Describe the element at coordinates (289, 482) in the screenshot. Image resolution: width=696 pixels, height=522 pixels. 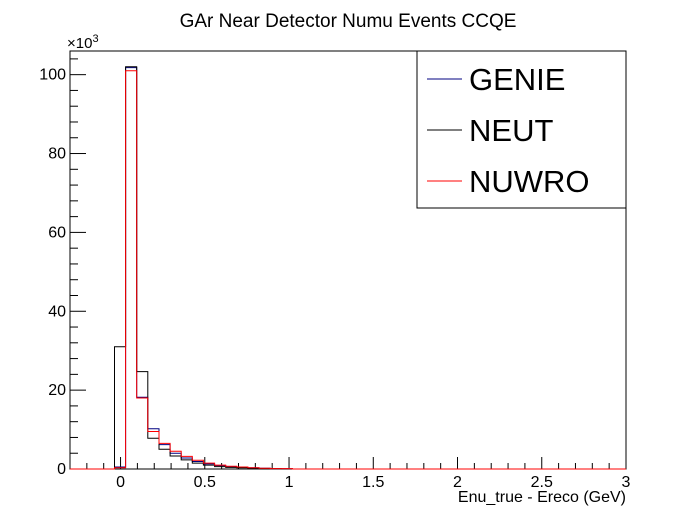
I see `x-tick-label: 1` at that location.